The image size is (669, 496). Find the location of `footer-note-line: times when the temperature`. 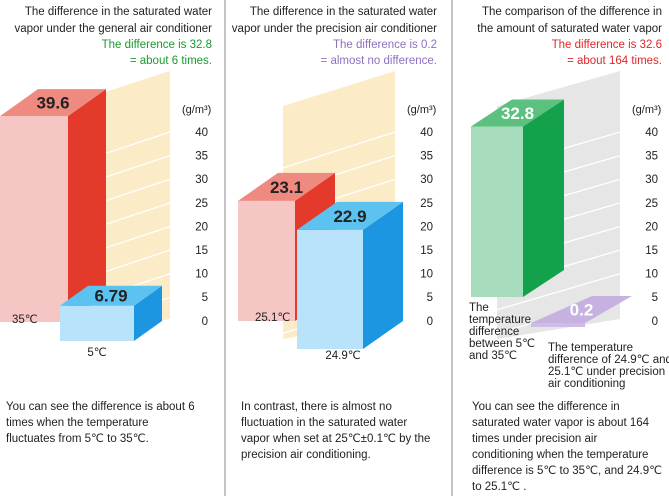

footer-note-line: times when the temperature is located at coordinates (77, 423).